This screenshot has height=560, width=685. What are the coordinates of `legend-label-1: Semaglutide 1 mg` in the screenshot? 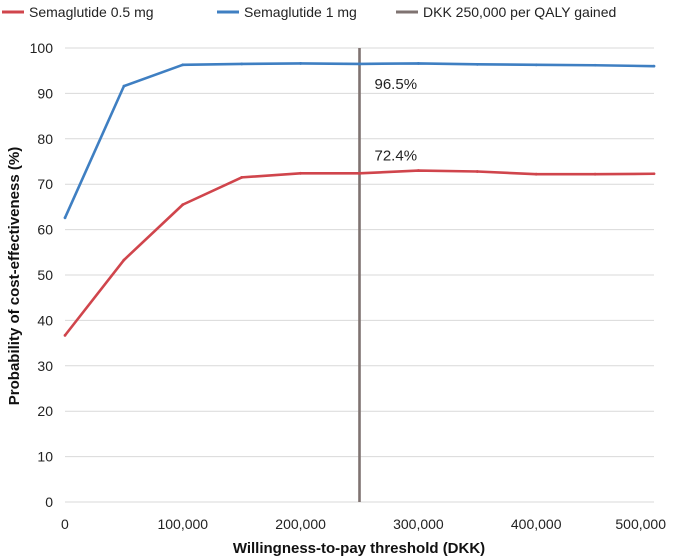 It's located at (300, 12).